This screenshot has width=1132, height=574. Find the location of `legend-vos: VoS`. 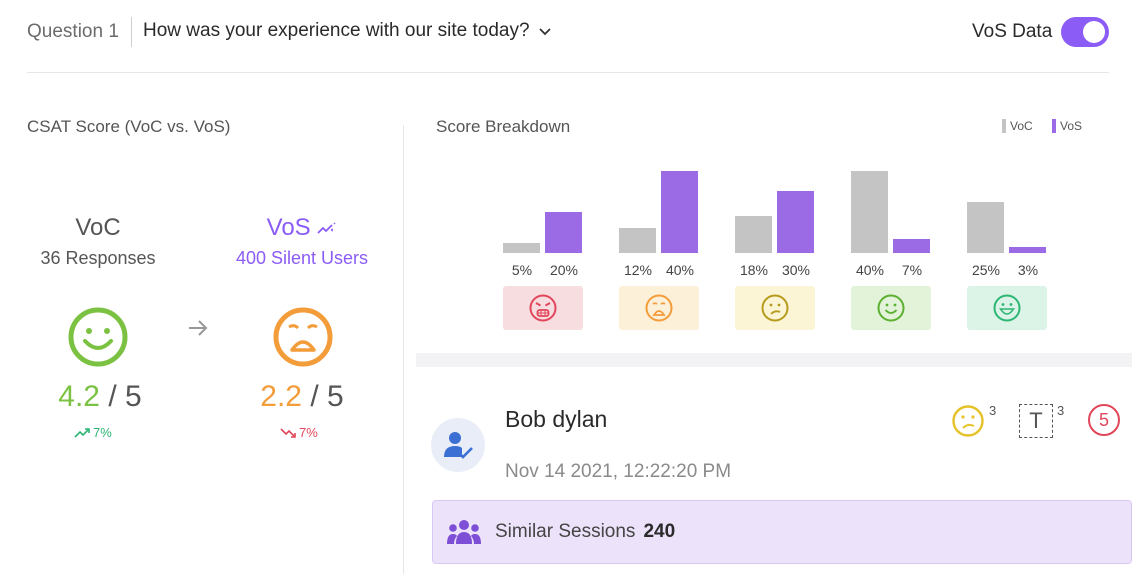

legend-vos: VoS is located at coordinates (1067, 126).